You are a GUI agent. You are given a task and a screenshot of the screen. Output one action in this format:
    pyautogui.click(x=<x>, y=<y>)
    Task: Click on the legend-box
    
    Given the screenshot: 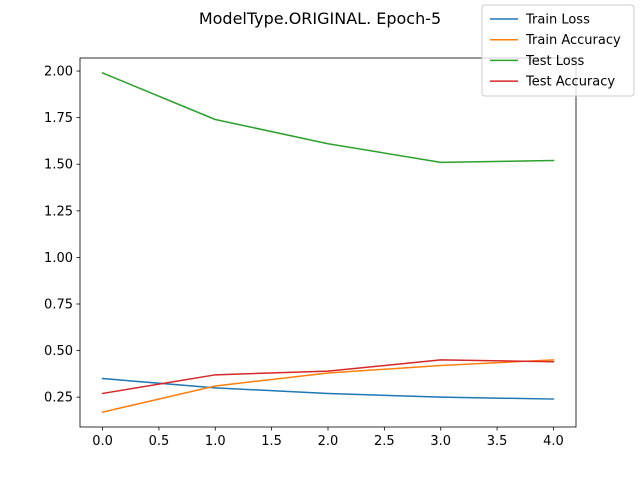 What is the action you would take?
    pyautogui.click(x=558, y=50)
    